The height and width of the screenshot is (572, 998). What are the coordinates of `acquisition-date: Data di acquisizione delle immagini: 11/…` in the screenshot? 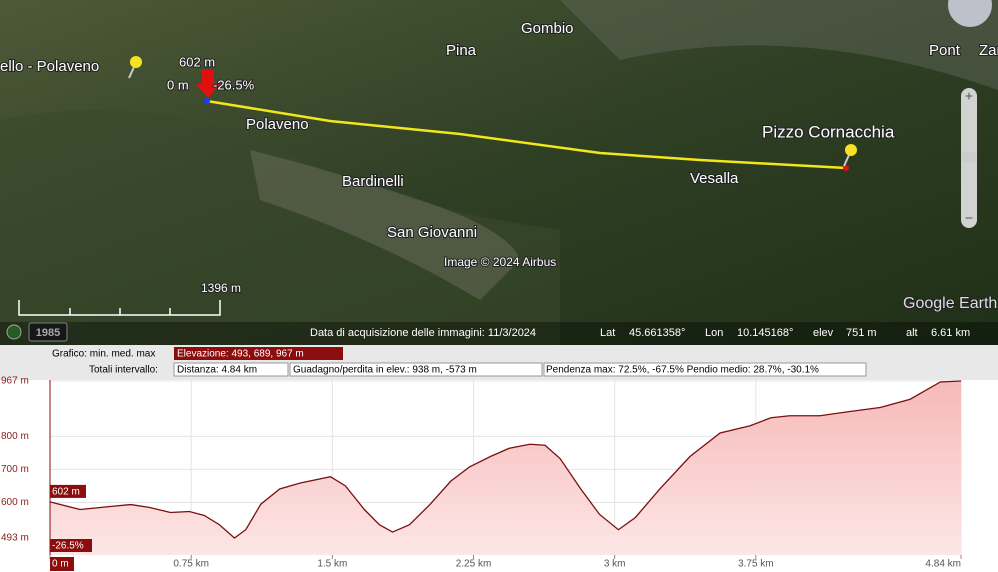 It's located at (423, 333).